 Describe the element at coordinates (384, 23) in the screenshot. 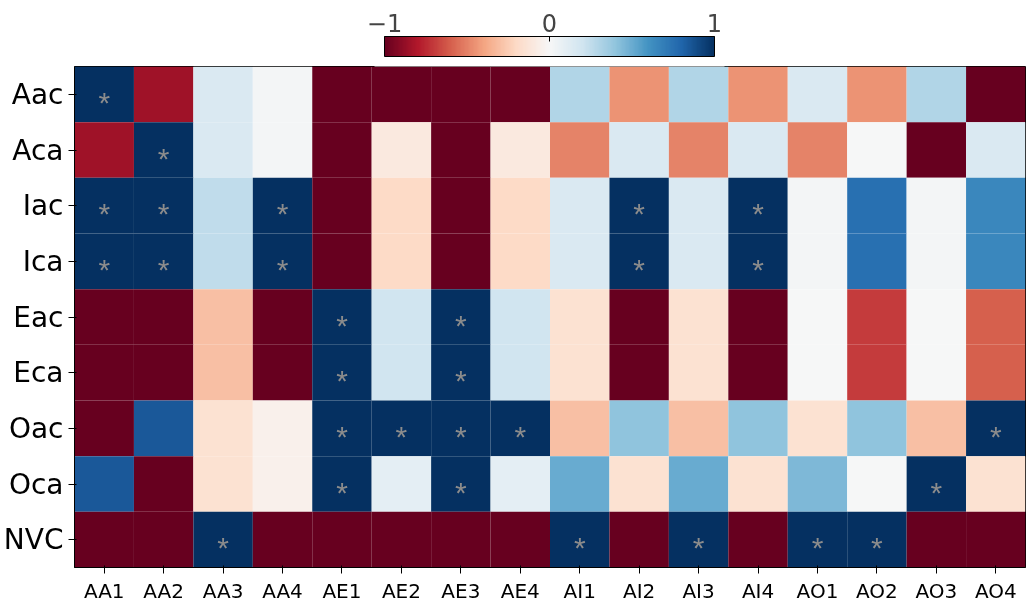

I see `color-bar-label: −1` at that location.